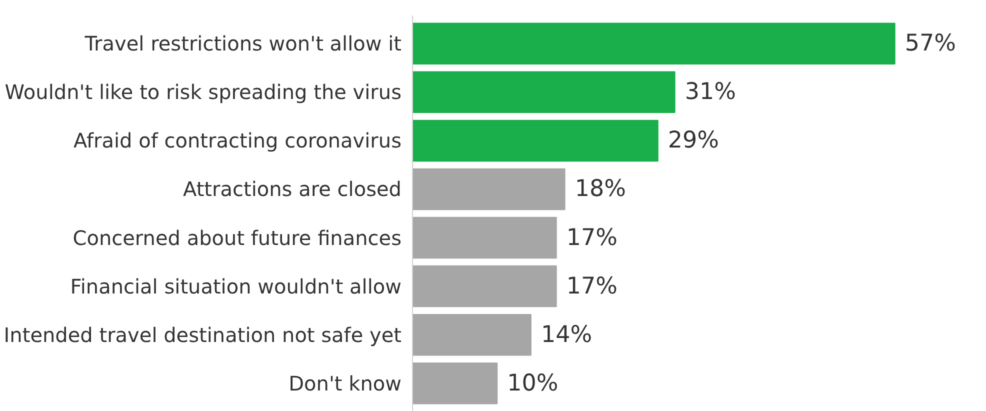 The width and height of the screenshot is (986, 411). I want to click on data-label: 57%, so click(930, 43).